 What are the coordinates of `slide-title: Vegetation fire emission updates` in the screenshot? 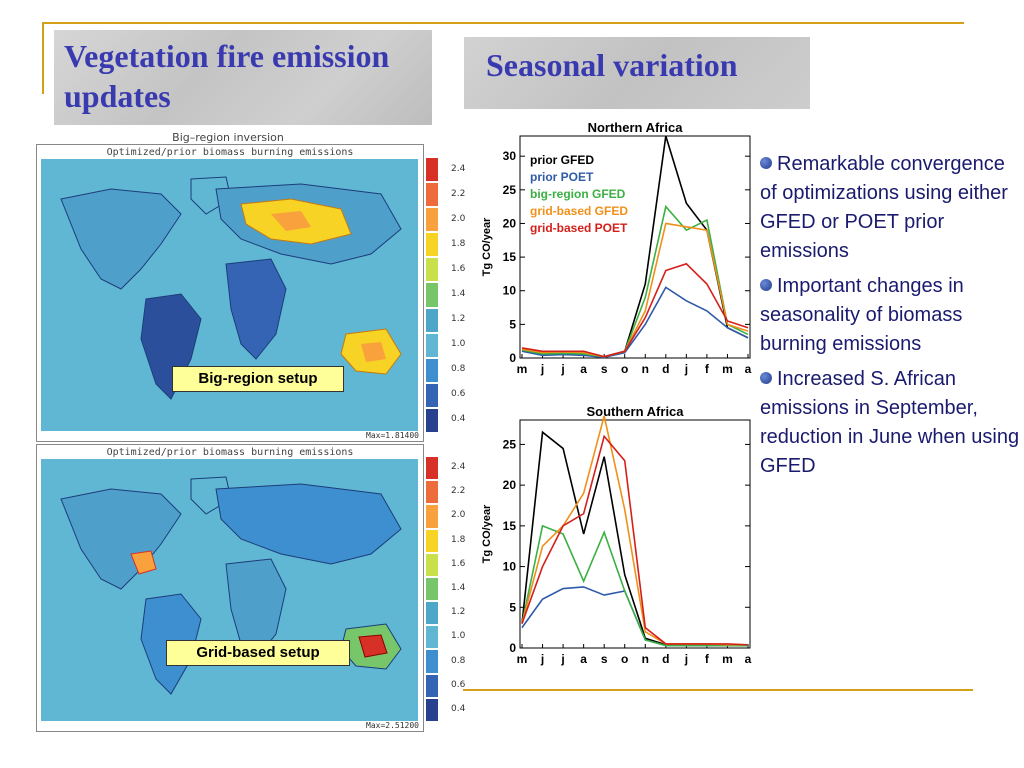 It's located at (227, 76).